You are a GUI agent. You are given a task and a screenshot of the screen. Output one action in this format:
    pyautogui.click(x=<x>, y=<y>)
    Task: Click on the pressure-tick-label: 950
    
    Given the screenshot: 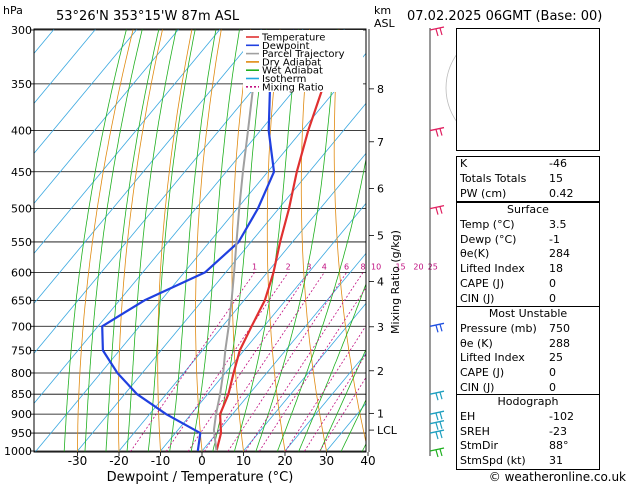 What is the action you would take?
    pyautogui.click(x=21, y=433)
    